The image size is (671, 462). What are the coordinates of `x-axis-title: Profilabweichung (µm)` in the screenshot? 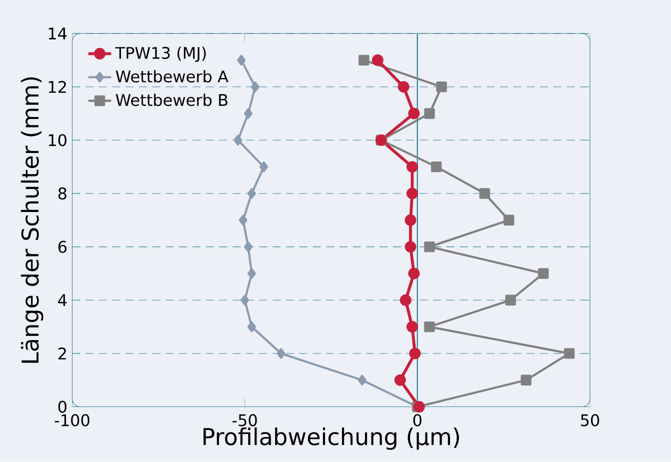 It's located at (331, 439).